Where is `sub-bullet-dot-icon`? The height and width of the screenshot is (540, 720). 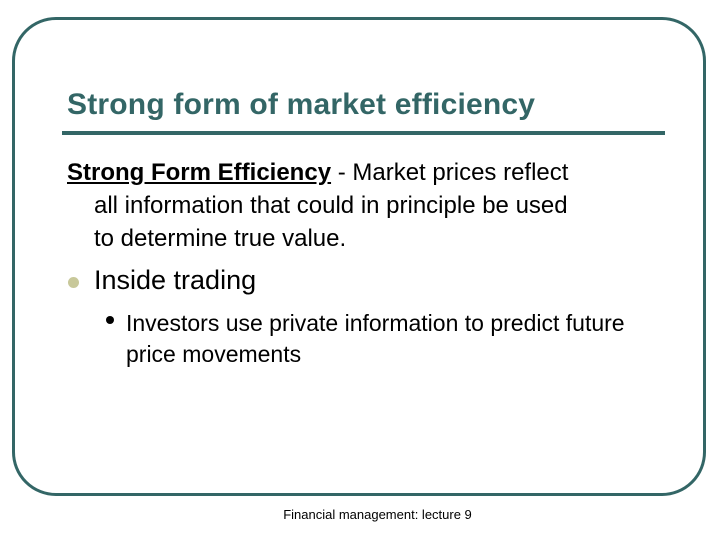 sub-bullet-dot-icon is located at coordinates (110, 320).